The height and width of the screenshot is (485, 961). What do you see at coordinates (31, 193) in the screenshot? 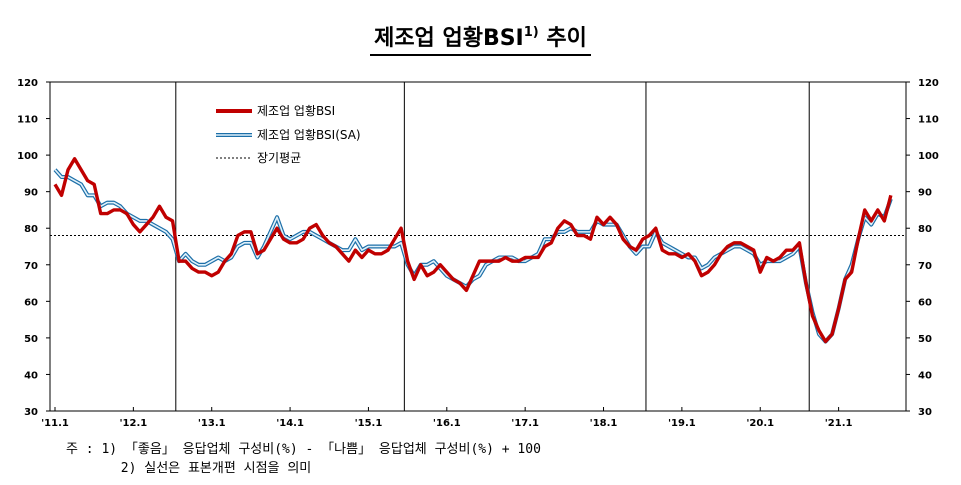
I see `y-tick-left-90: 90` at bounding box center [31, 193].